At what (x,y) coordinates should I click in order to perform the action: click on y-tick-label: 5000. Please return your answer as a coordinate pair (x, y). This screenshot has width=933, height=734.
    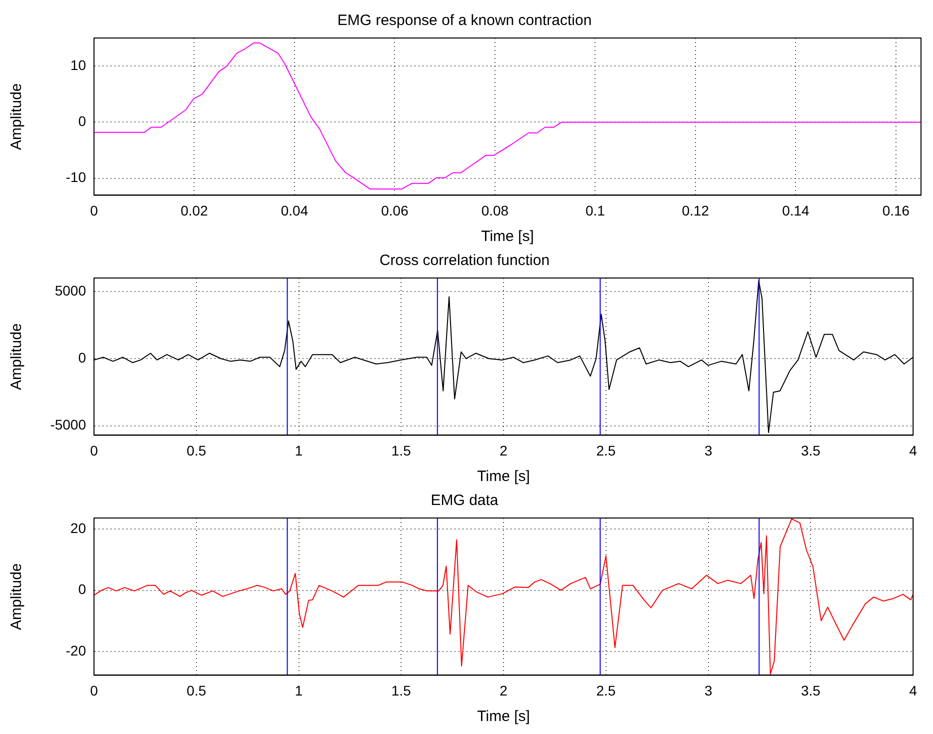
    Looking at the image, I should click on (70, 290).